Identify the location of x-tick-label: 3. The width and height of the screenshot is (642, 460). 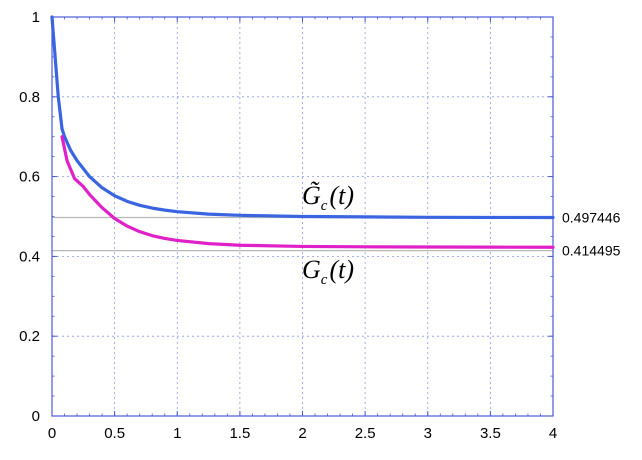
(428, 433).